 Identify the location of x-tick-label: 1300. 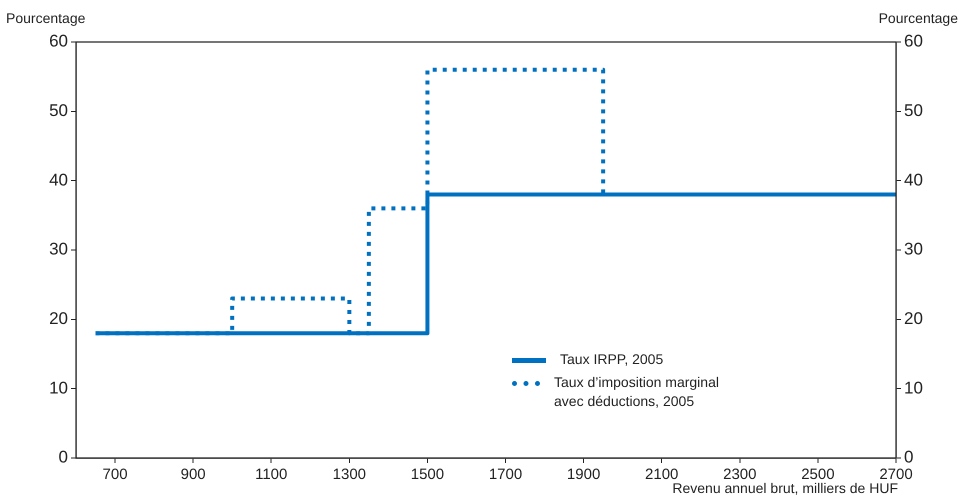
(349, 475).